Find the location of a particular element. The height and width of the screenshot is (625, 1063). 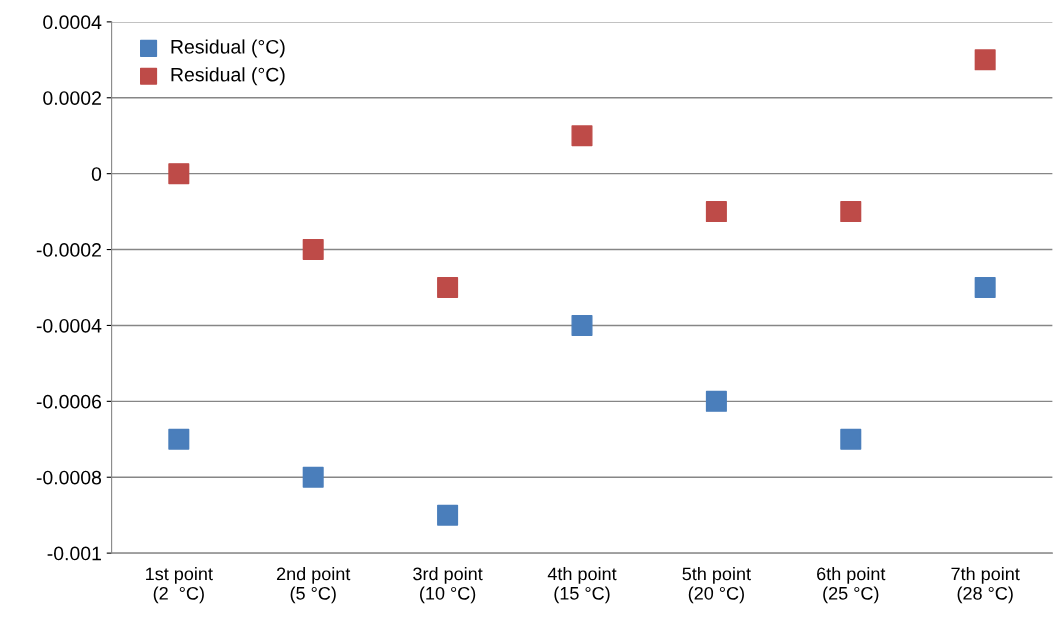

x-tick-label: 1st point (2 °C) is located at coordinates (179, 585).